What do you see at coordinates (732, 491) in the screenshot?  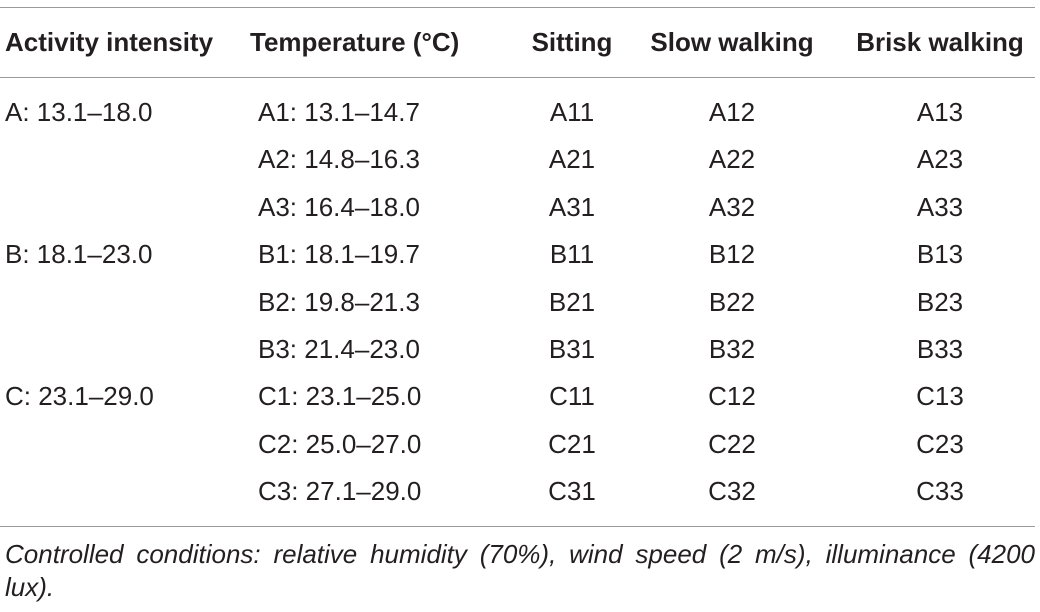 I see `table-cell: C32` at bounding box center [732, 491].